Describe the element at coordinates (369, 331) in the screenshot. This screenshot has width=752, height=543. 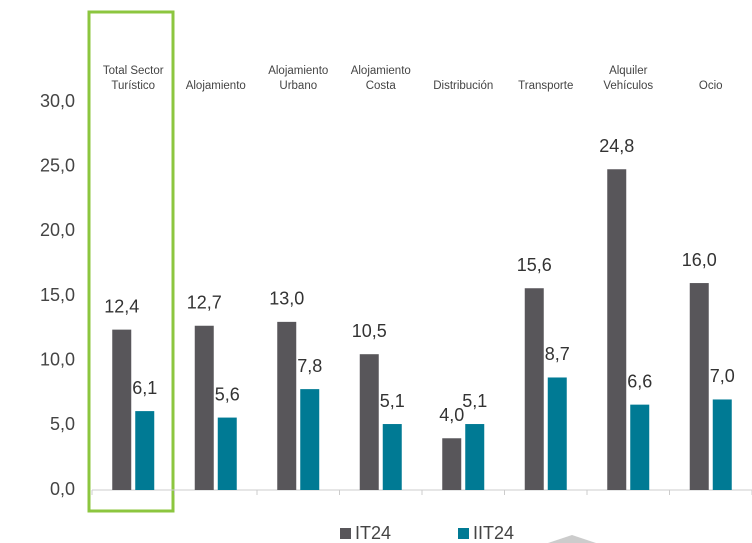
I see `data-label: 10,5` at that location.